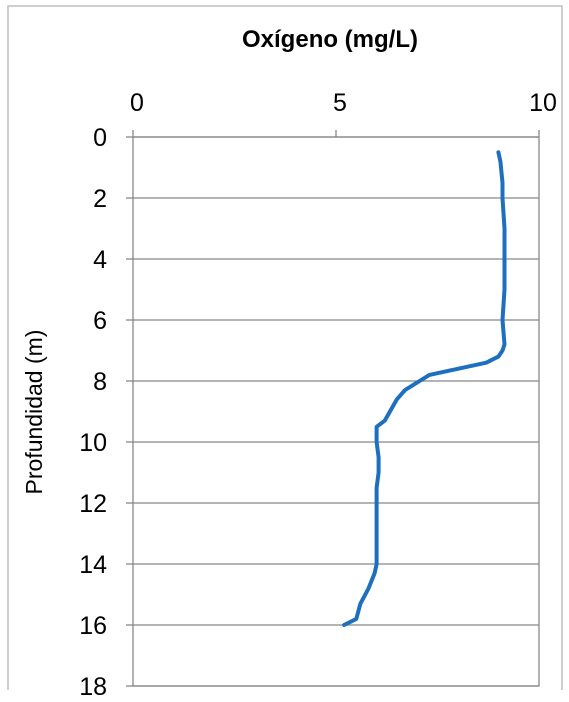 The height and width of the screenshot is (702, 569). What do you see at coordinates (340, 103) in the screenshot?
I see `x-tick-label-1: 5` at bounding box center [340, 103].